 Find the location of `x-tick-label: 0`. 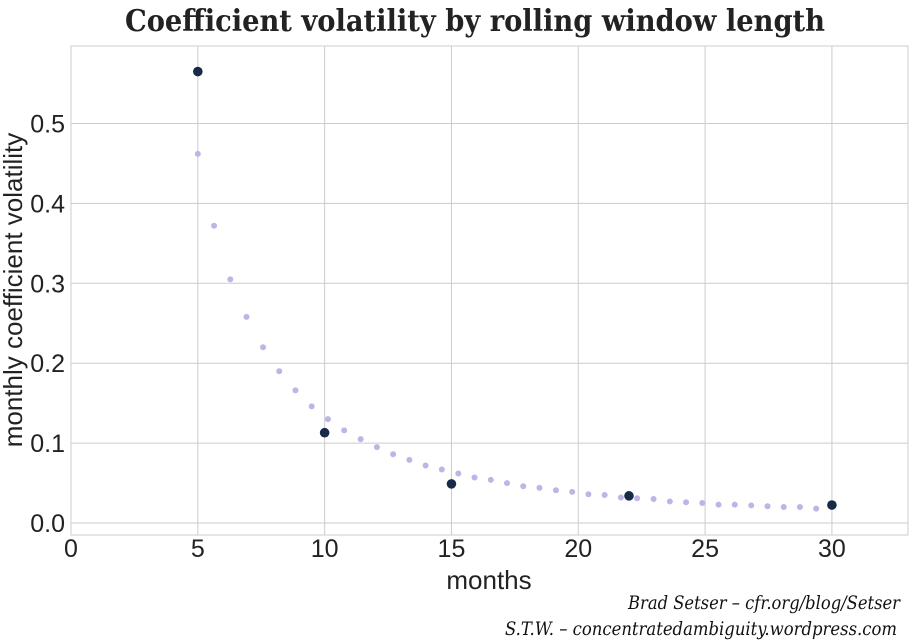

x-tick-label: 0 is located at coordinates (71, 549).